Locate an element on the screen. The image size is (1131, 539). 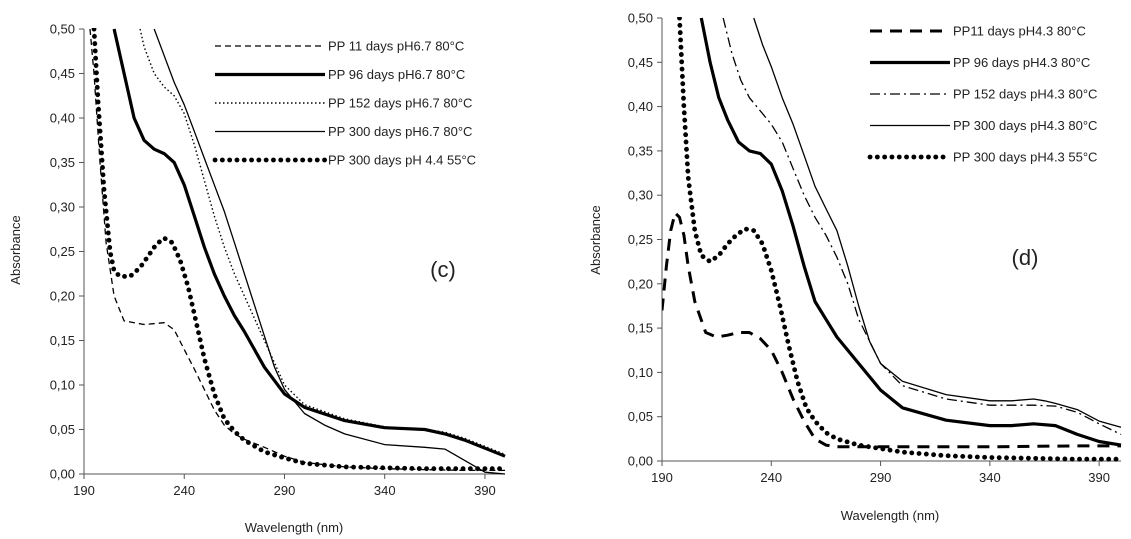
legend-label: PP 152 days pH6.7 80°C is located at coordinates (400, 103).